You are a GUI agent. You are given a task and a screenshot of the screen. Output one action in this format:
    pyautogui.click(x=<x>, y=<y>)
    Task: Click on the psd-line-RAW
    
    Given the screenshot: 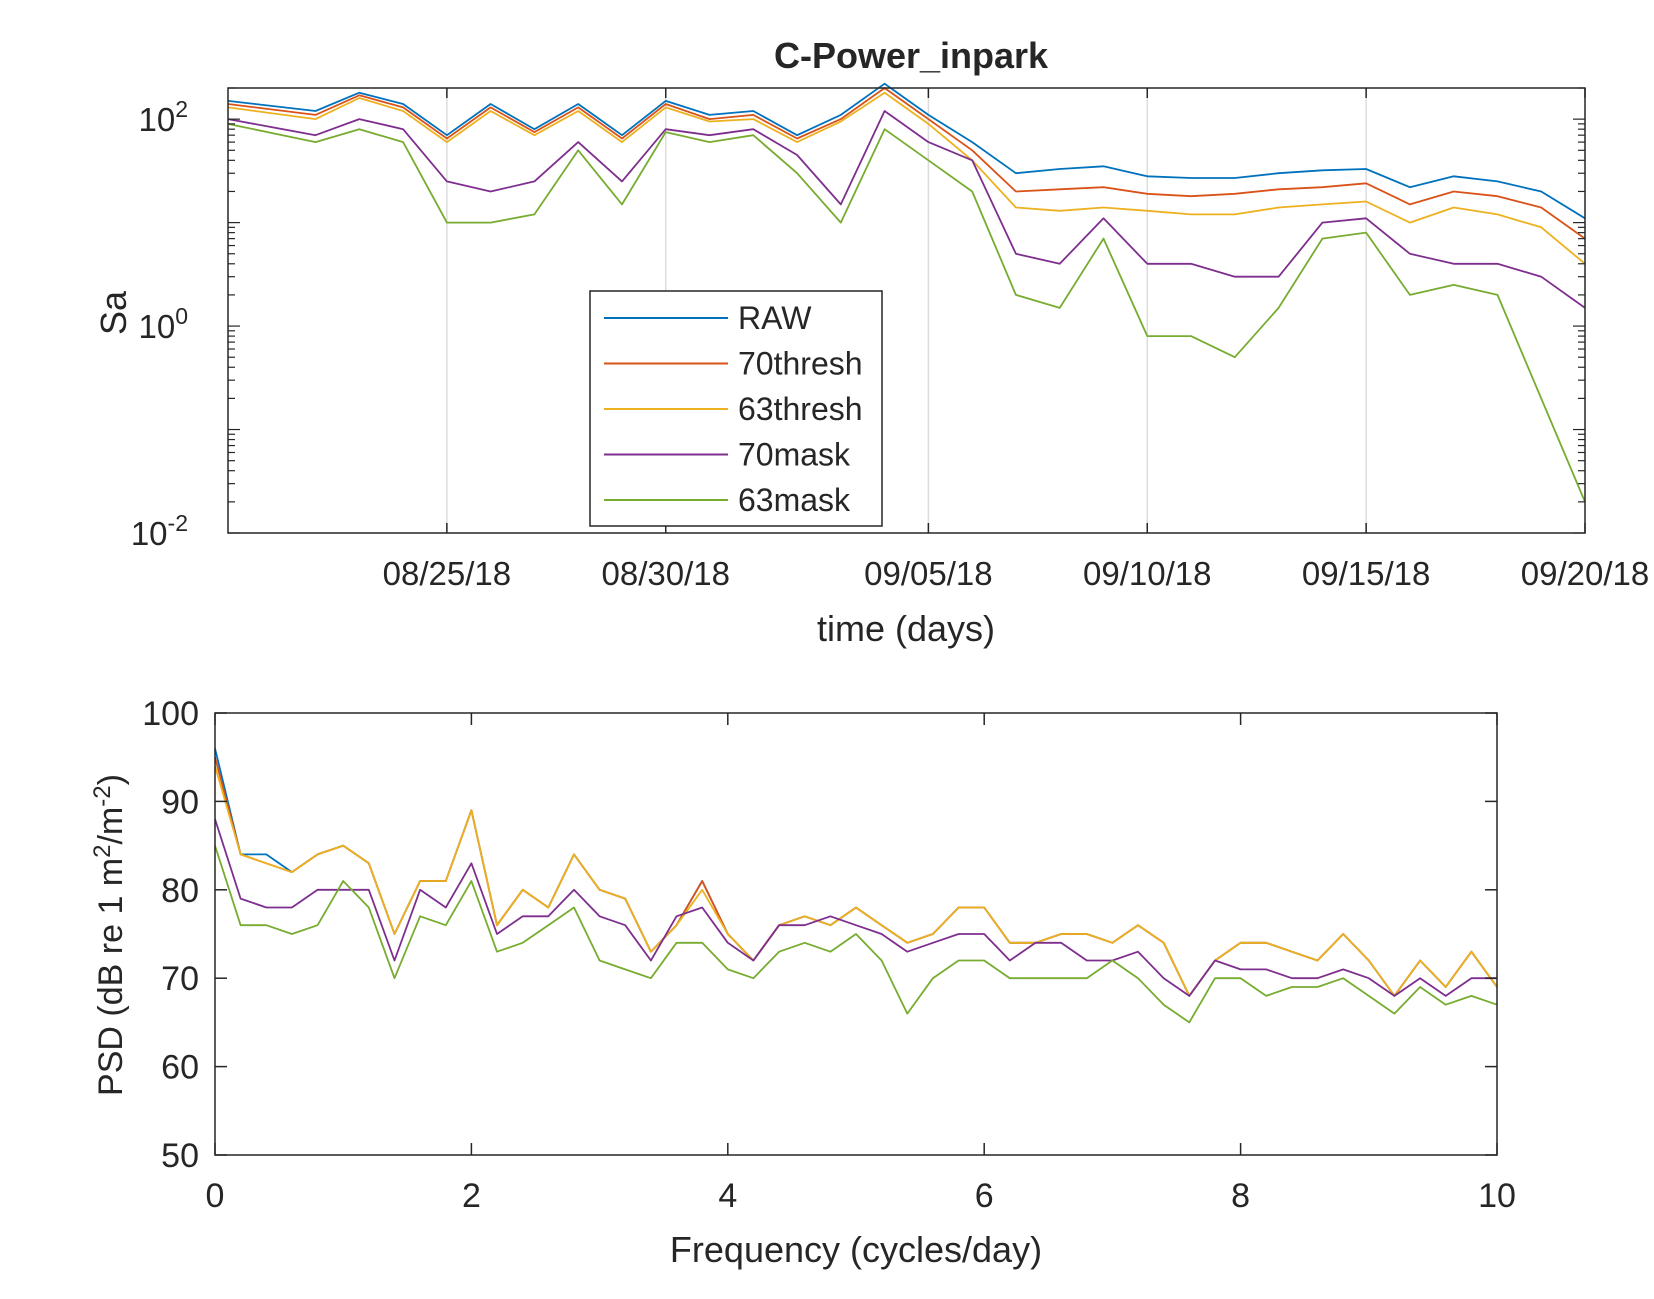 What is the action you would take?
    pyautogui.click(x=856, y=872)
    